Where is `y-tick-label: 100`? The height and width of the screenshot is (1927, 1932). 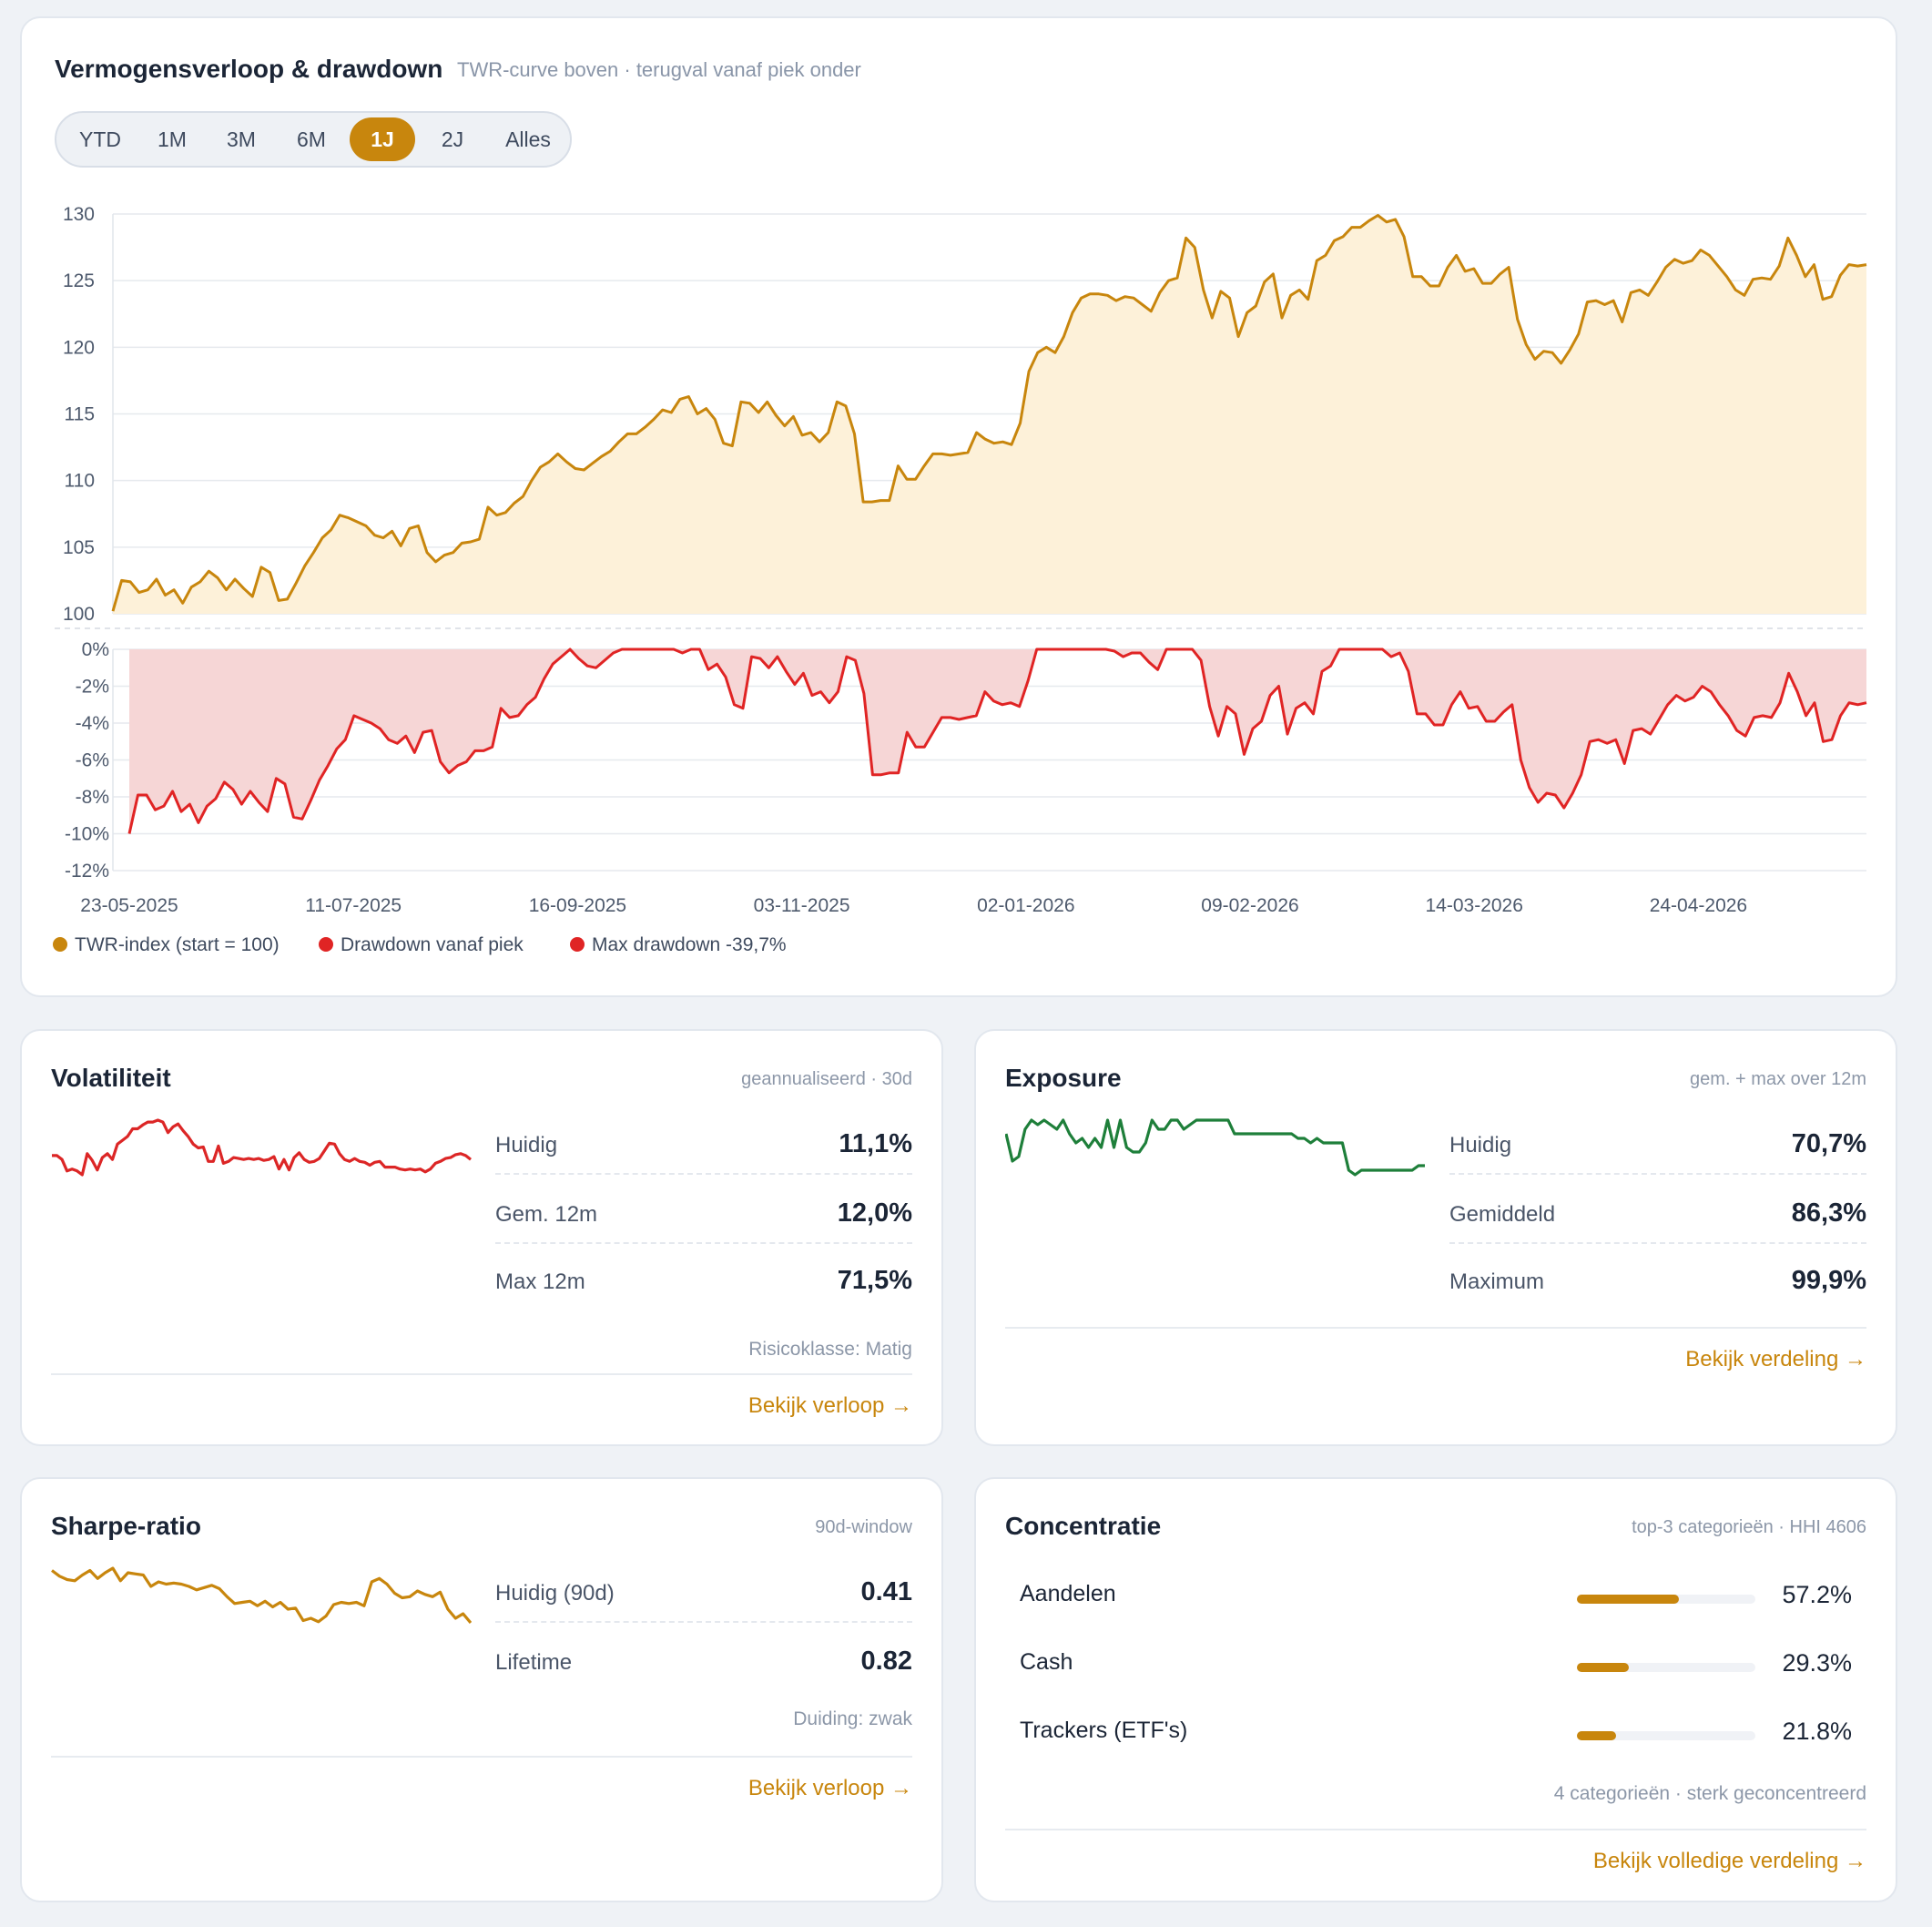 y-tick-label: 100 is located at coordinates (79, 614).